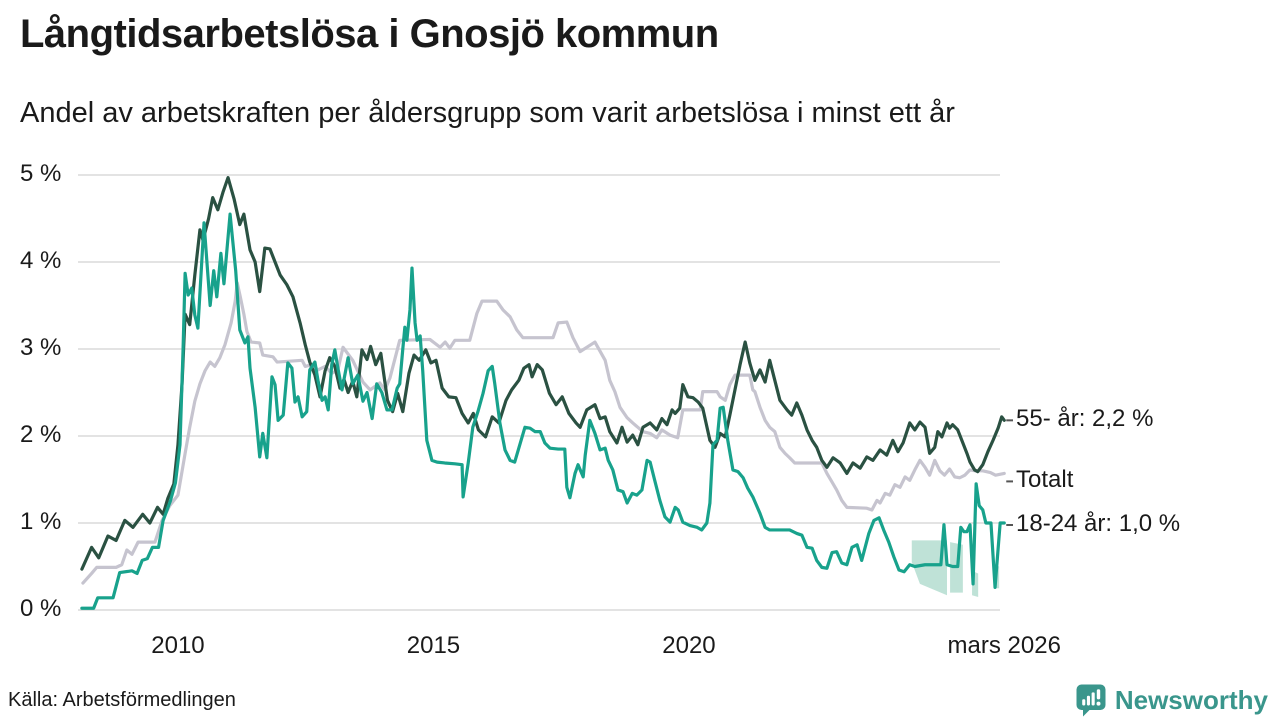  I want to click on y-axis-label-5: 5 %, so click(41, 173).